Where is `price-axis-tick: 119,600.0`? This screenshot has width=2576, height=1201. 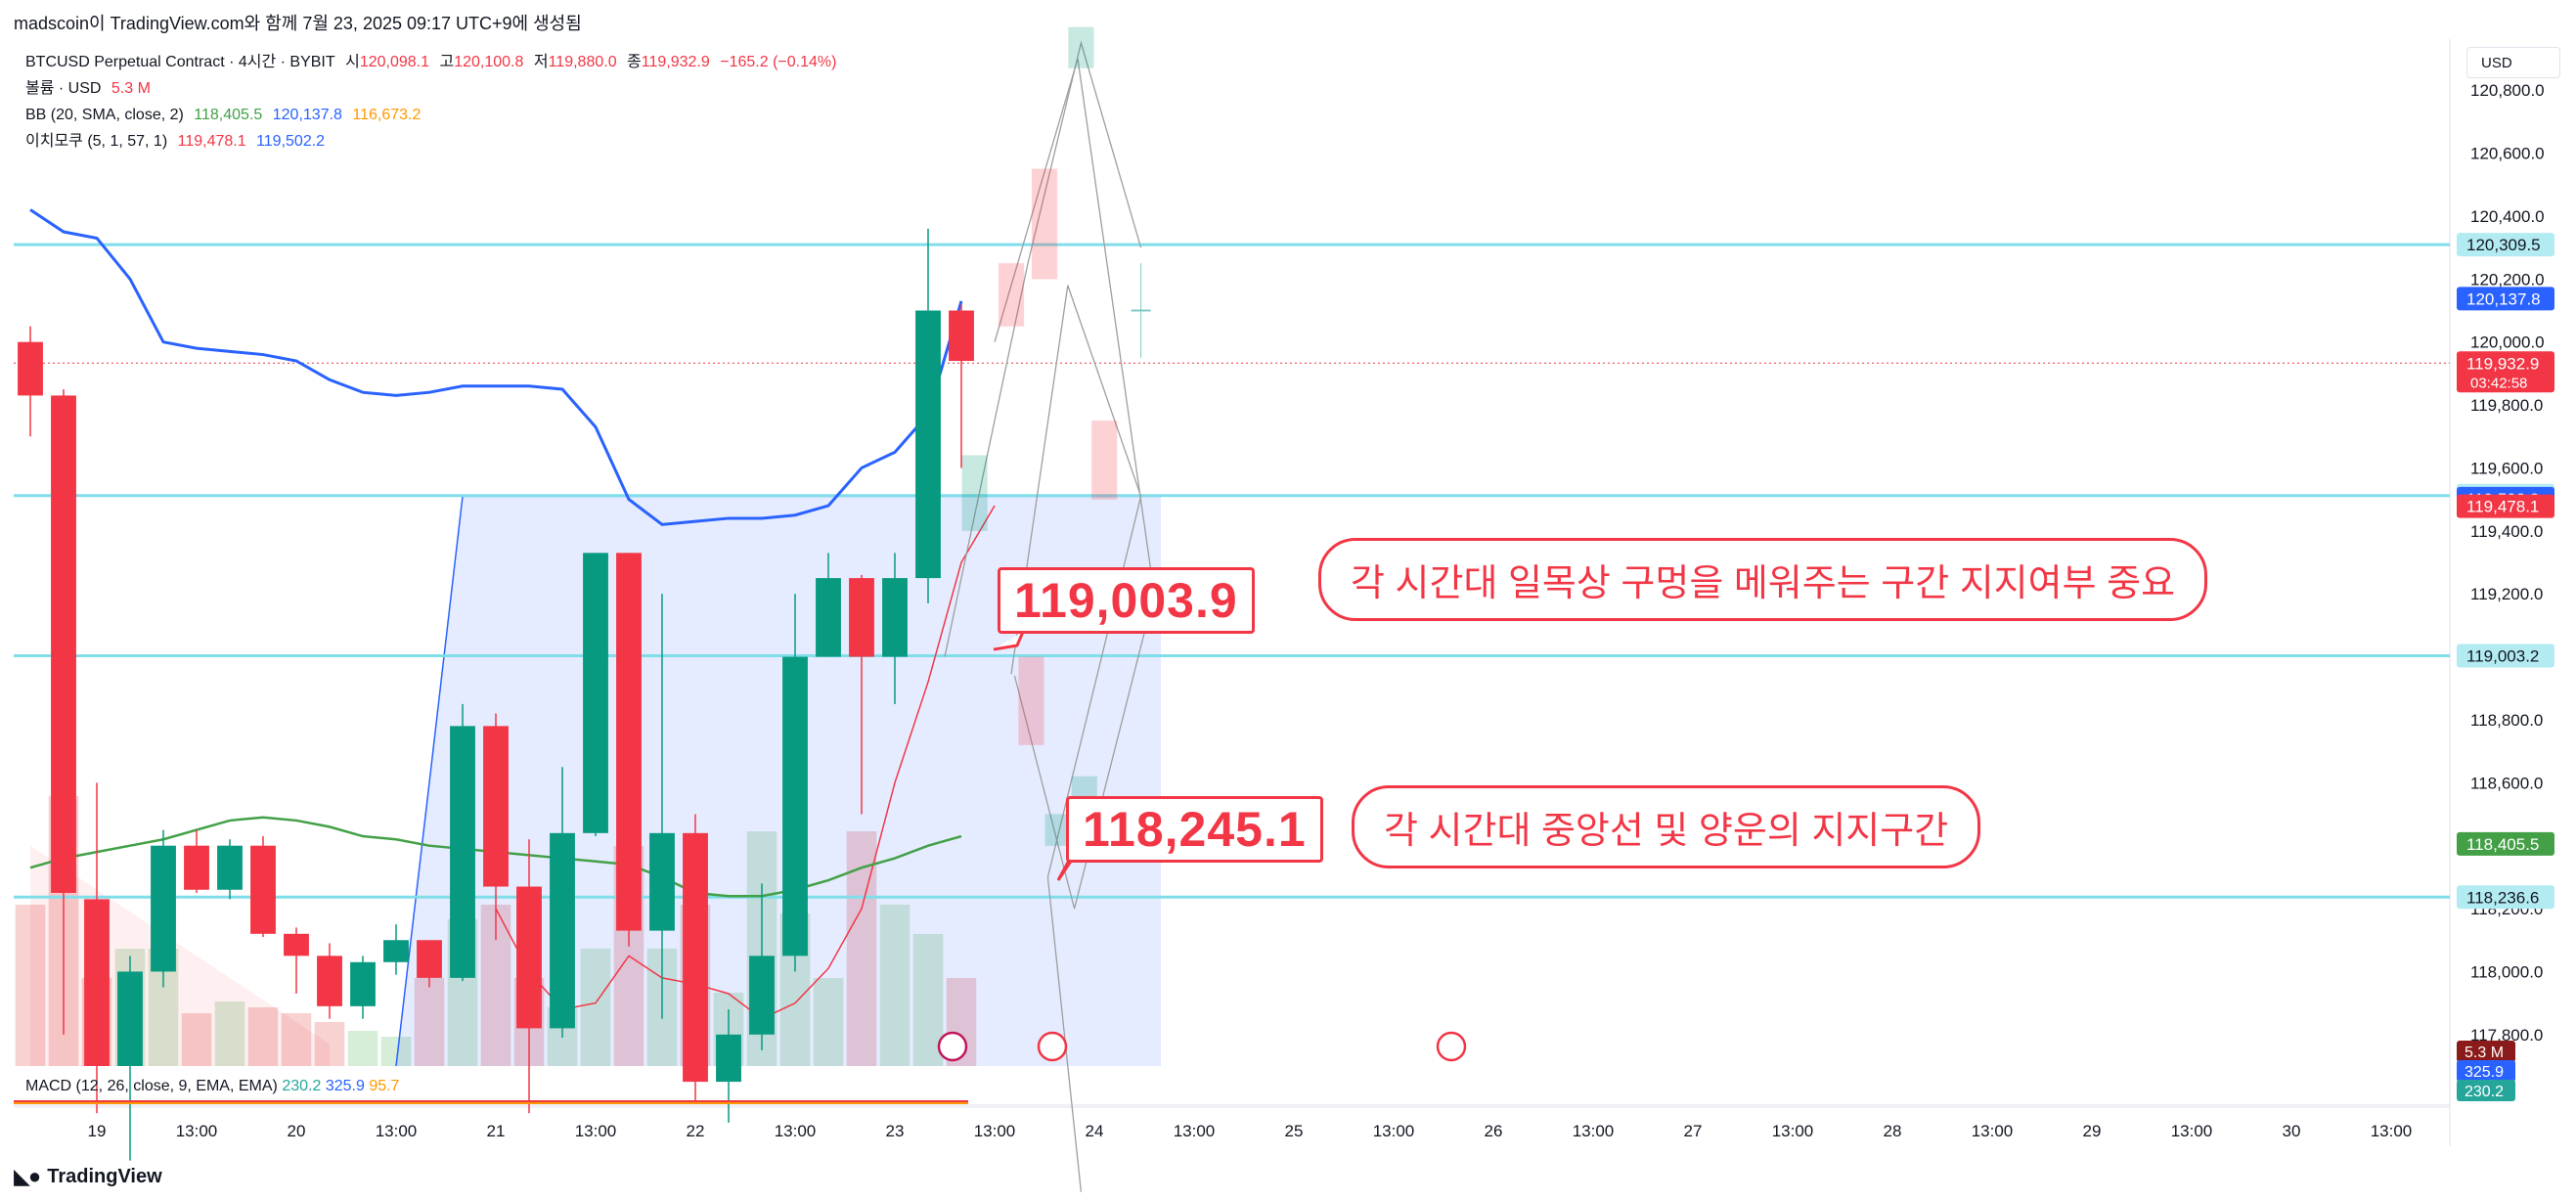
price-axis-tick: 119,600.0 is located at coordinates (2506, 468).